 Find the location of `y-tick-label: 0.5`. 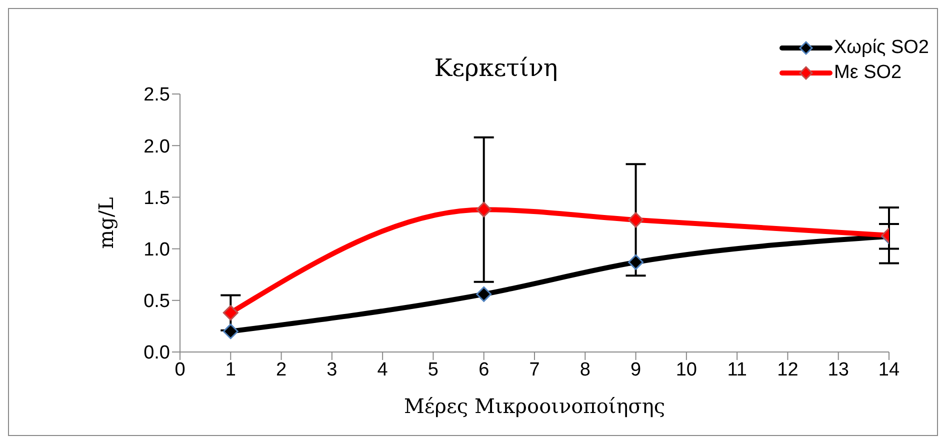

y-tick-label: 0.5 is located at coordinates (157, 301).